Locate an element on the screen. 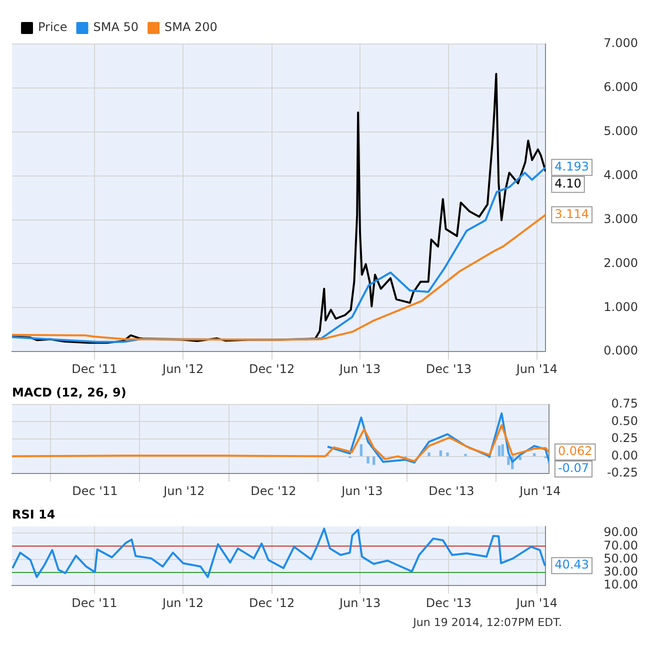  y-tick-label: 6.000 is located at coordinates (621, 87).